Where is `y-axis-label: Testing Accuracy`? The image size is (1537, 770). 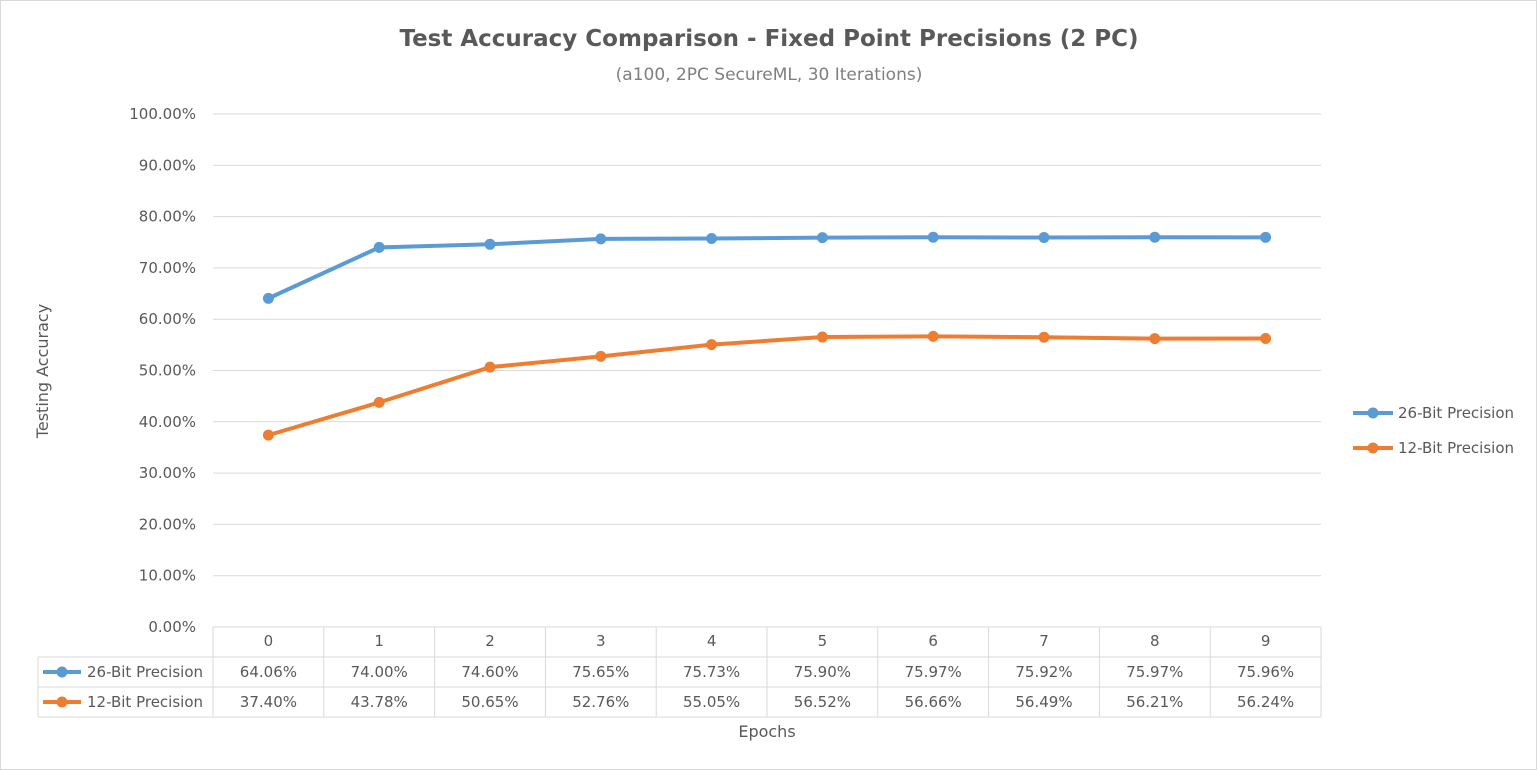 y-axis-label: Testing Accuracy is located at coordinates (42, 371).